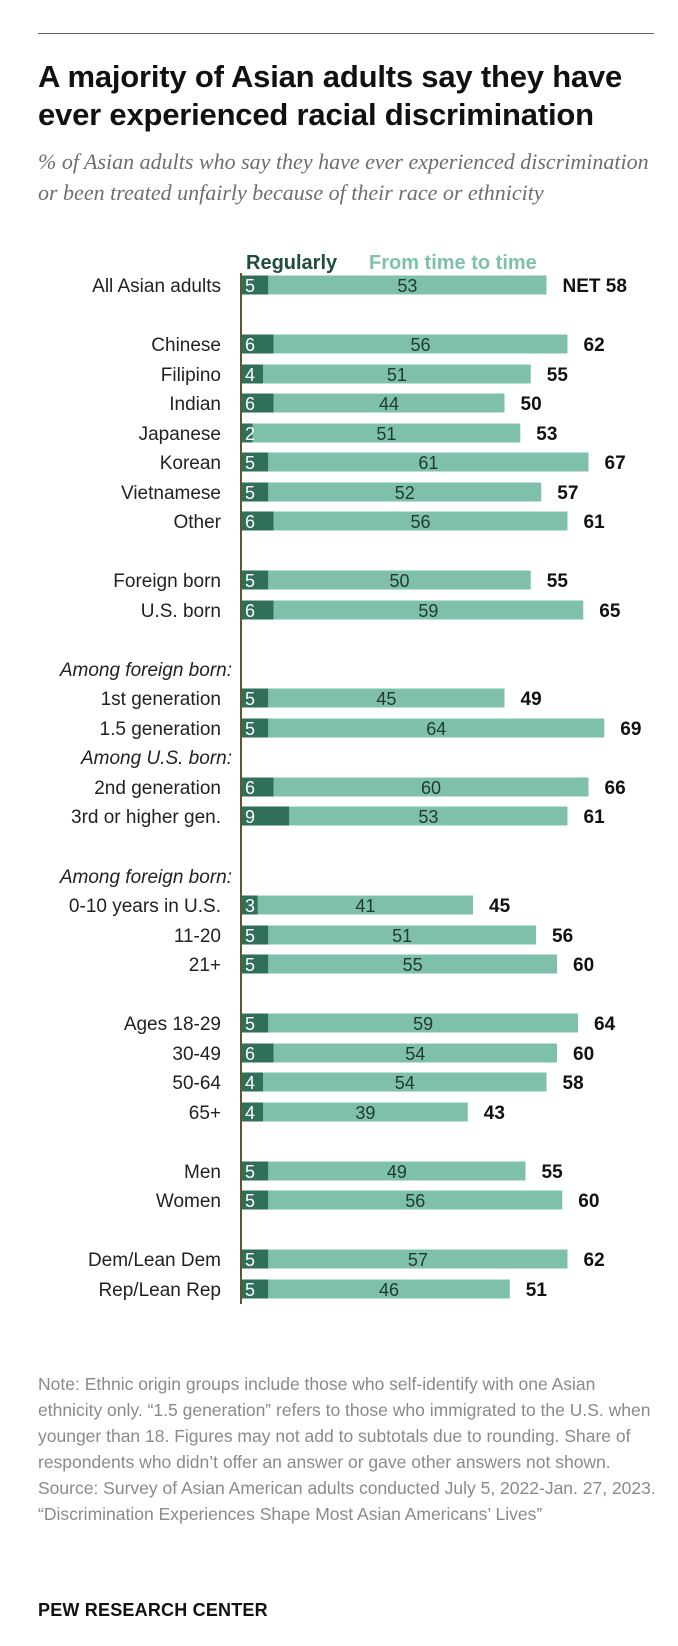 The width and height of the screenshot is (678, 1646). I want to click on category-label-rep-lean-rep: Rep/Lean Rep, so click(159, 1290).